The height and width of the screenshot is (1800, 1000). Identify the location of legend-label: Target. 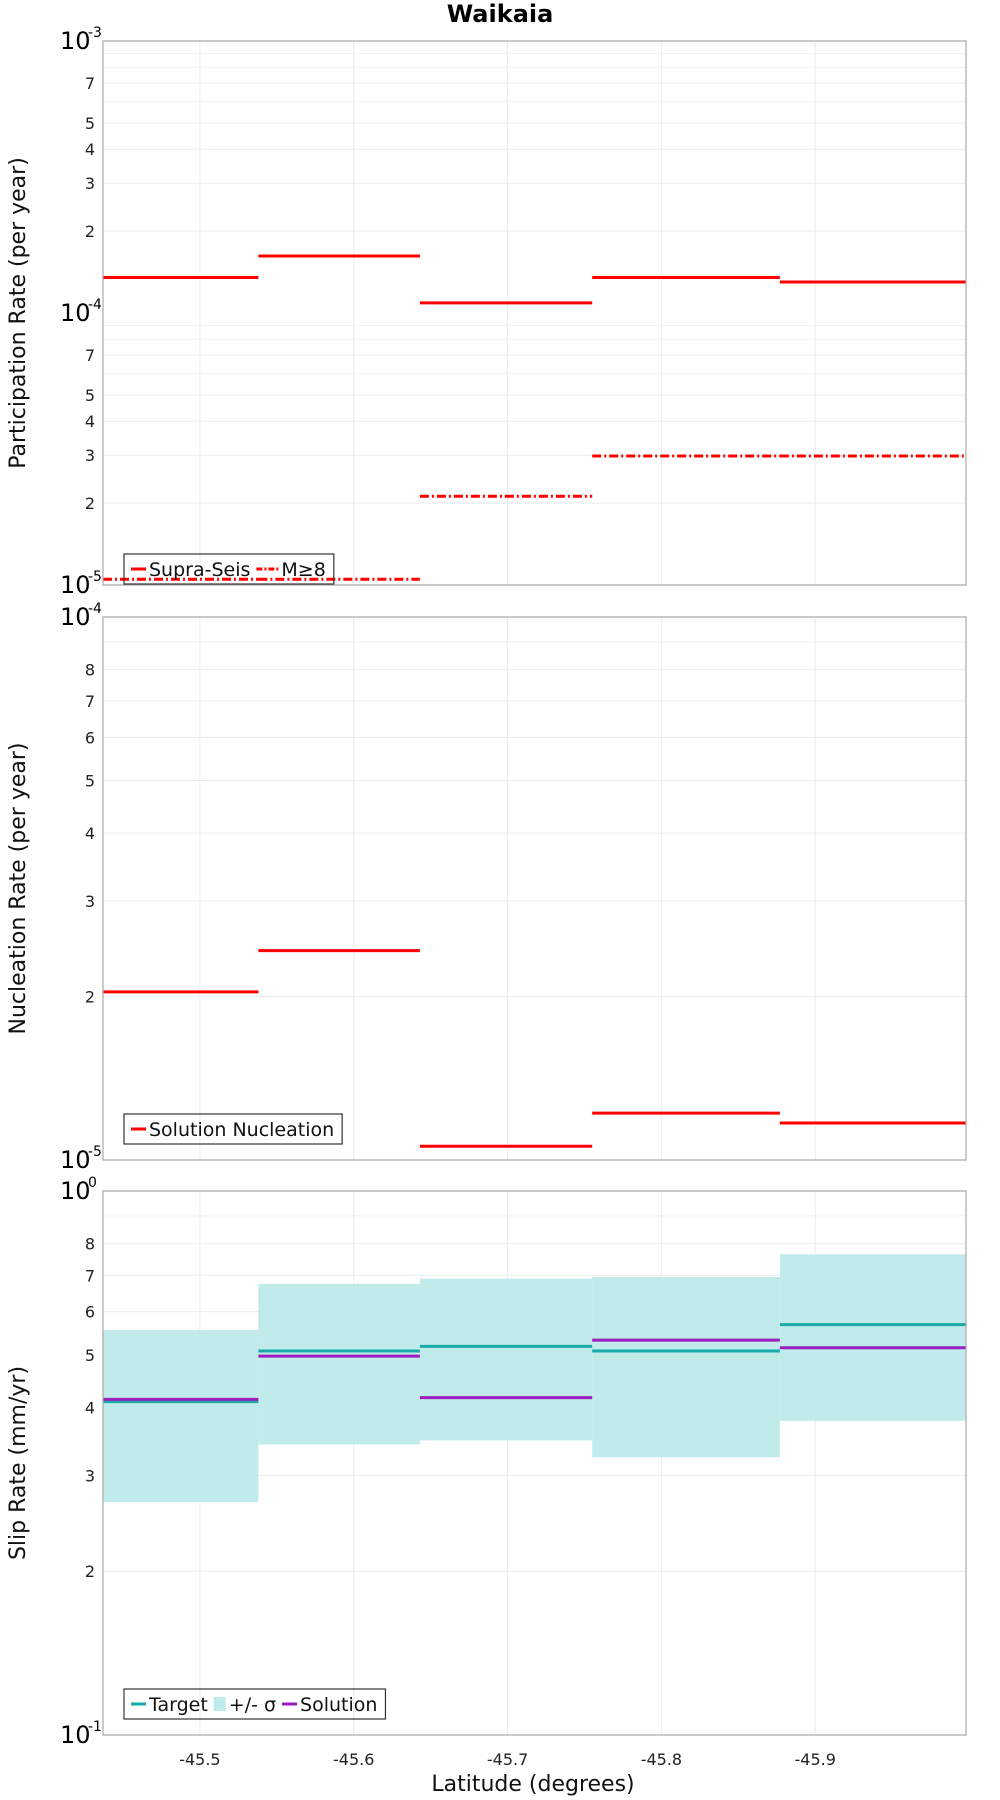
(178, 1705).